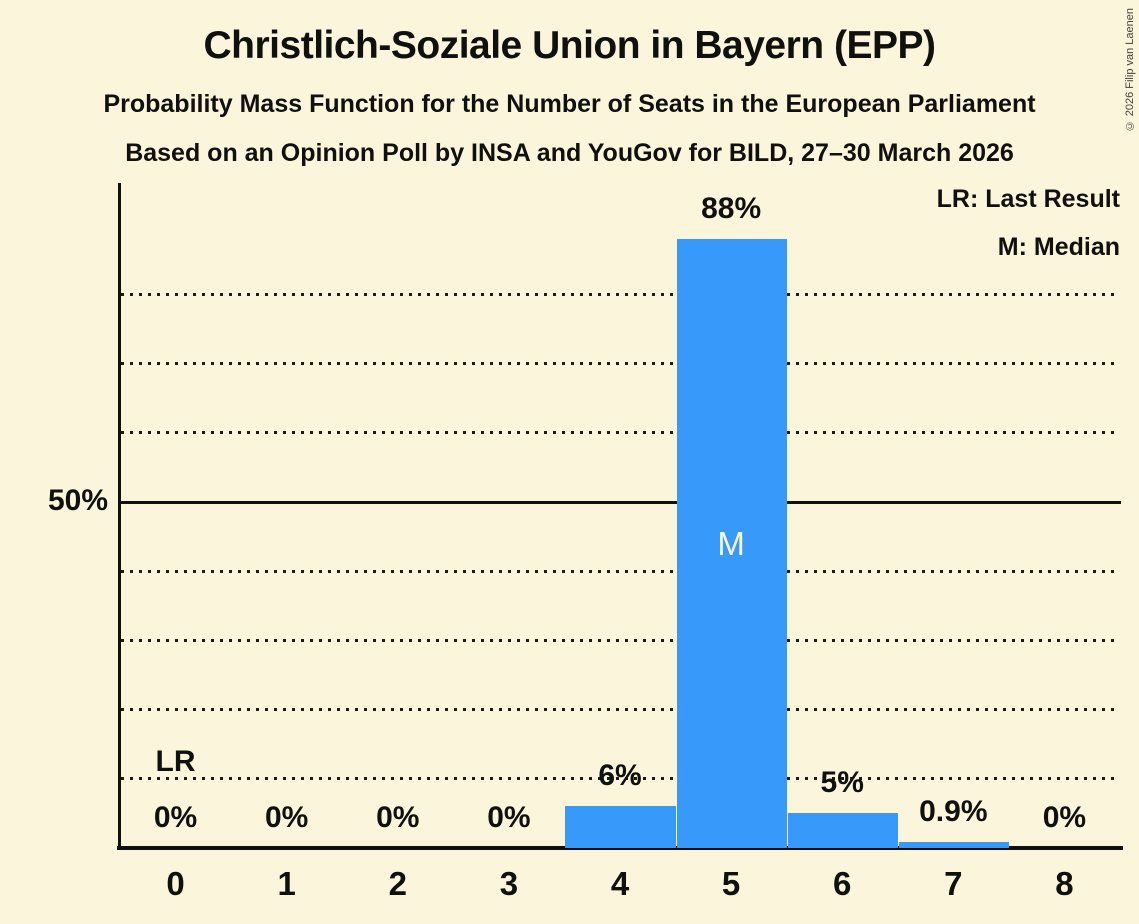 This screenshot has height=924, width=1139. I want to click on x-tick-label-2: 2, so click(397, 883).